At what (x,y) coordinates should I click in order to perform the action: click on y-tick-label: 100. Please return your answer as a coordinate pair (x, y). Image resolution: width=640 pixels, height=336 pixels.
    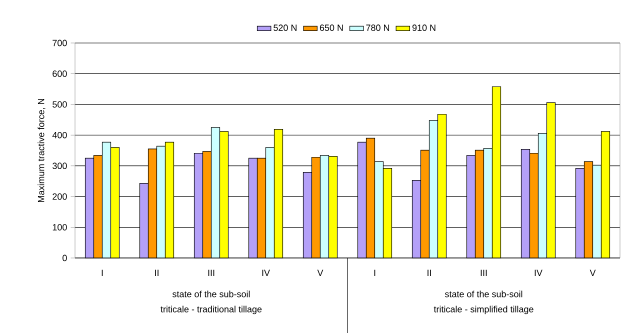
    Looking at the image, I should click on (59, 227).